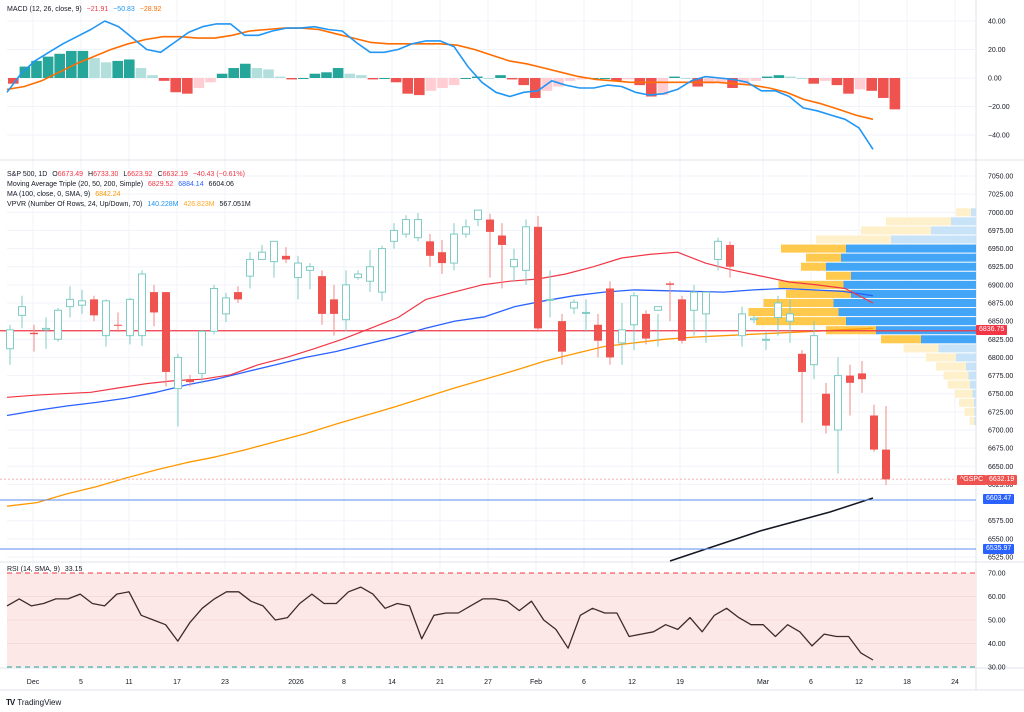 This screenshot has width=1024, height=712. I want to click on price-axis-label: 7050.00, so click(1000, 177).